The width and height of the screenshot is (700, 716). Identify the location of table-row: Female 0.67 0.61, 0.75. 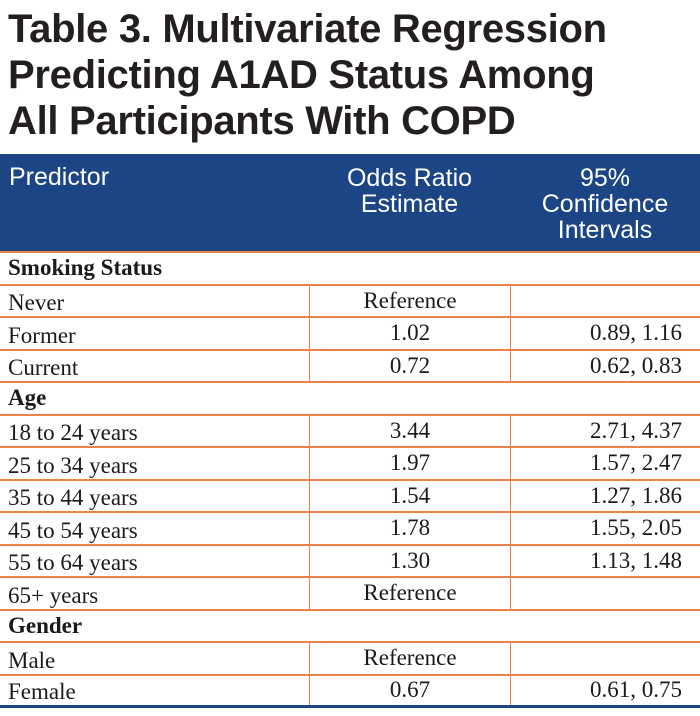
(350, 691).